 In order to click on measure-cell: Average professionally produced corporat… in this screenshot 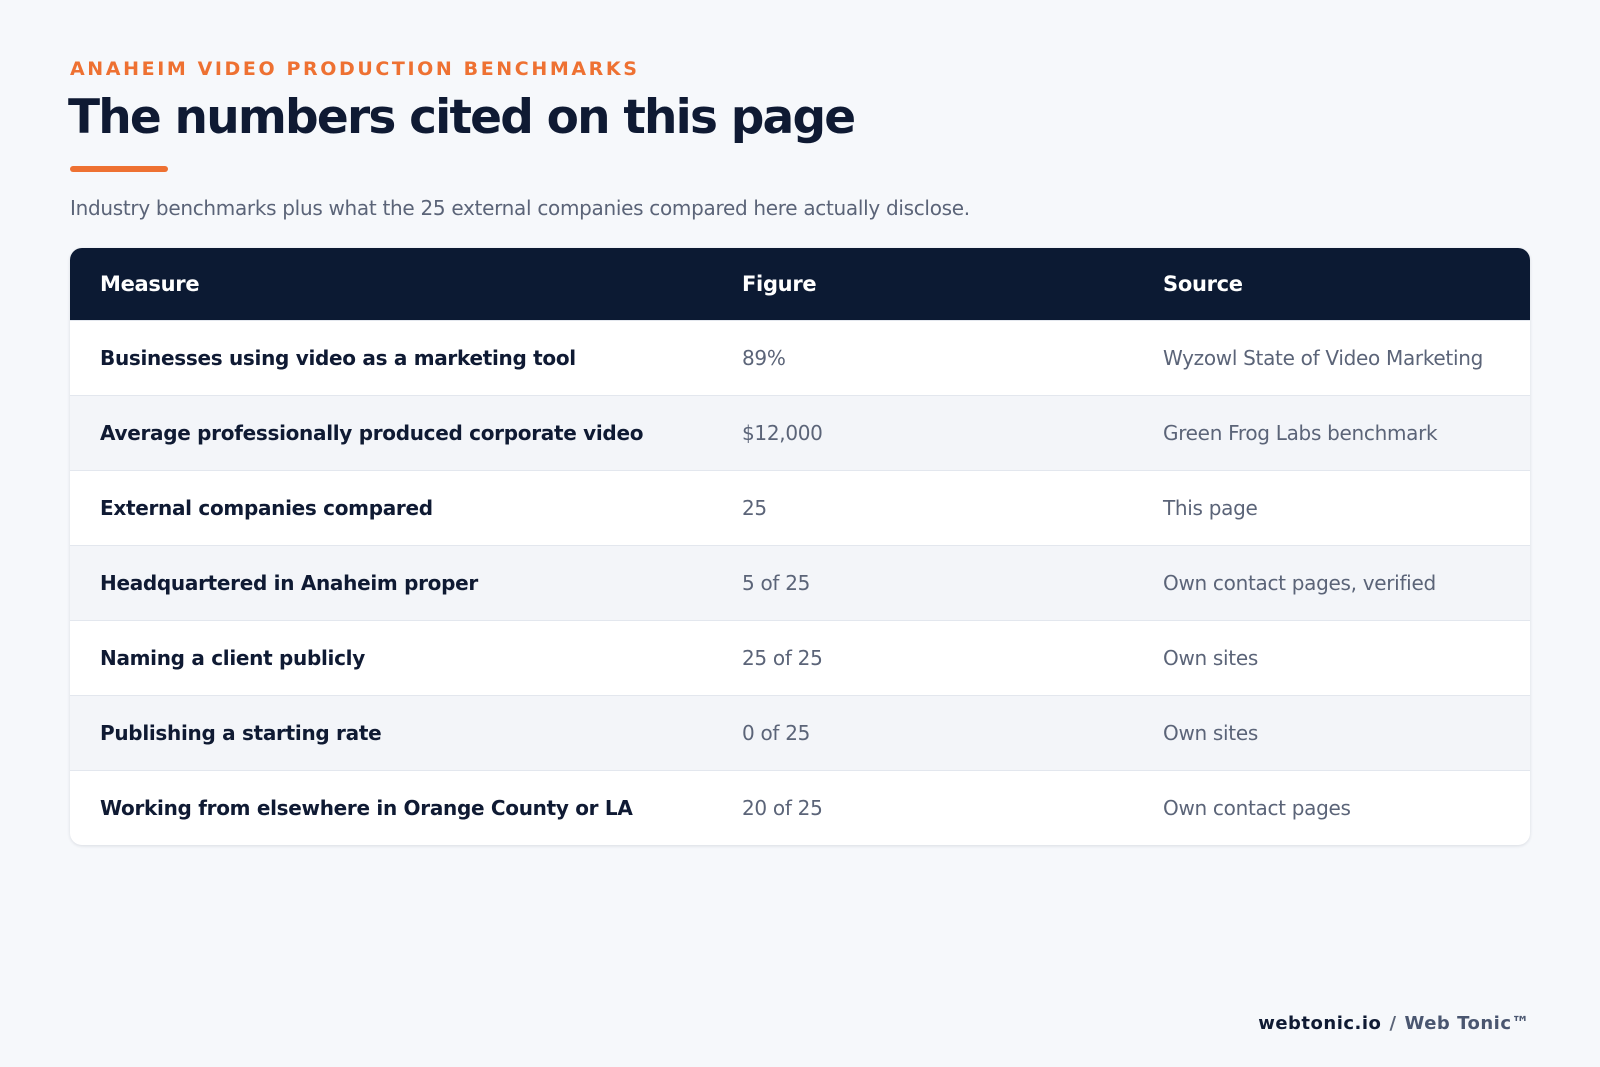, I will do `click(391, 433)`.